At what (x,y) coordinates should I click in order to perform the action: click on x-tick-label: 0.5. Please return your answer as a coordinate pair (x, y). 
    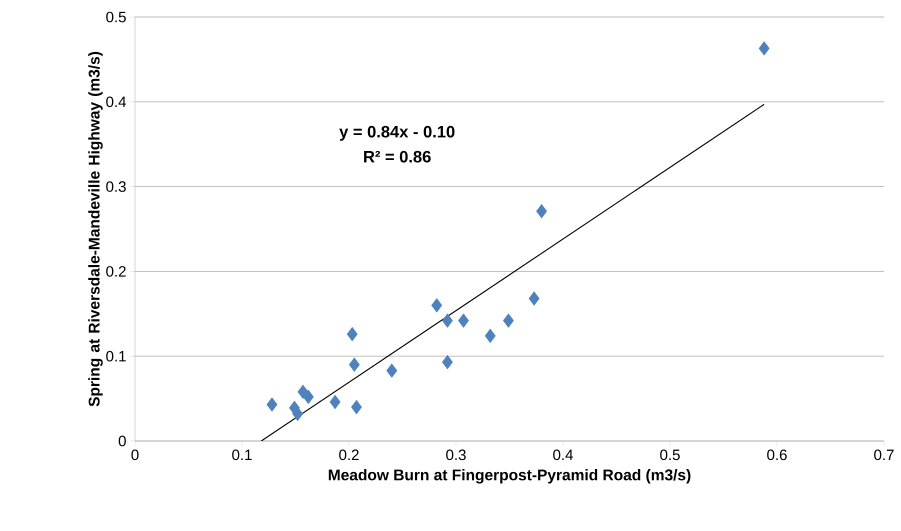
    Looking at the image, I should click on (670, 455).